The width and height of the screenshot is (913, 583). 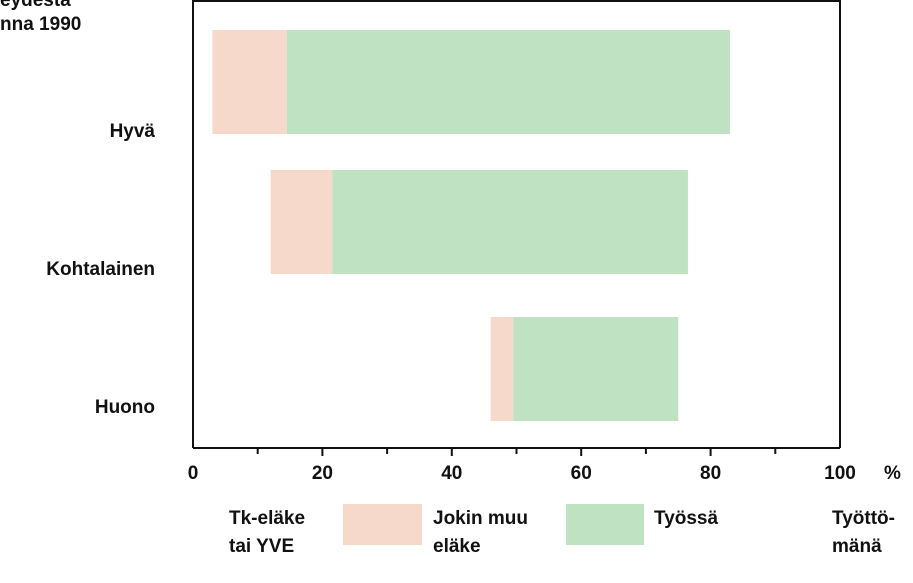 What do you see at coordinates (686, 518) in the screenshot?
I see `legend-label-3-line-1: Työssä` at bounding box center [686, 518].